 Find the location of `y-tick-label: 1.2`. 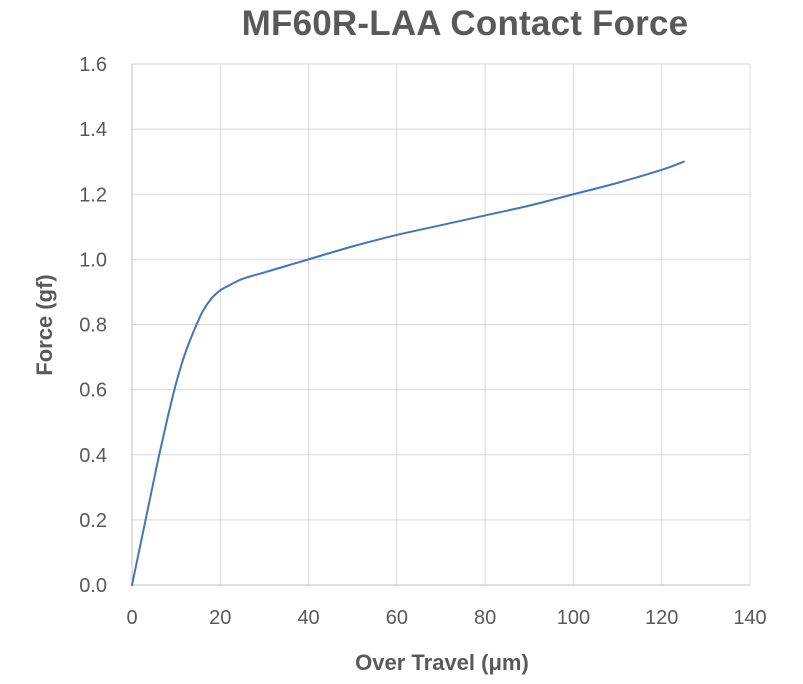

y-tick-label: 1.2 is located at coordinates (93, 195).